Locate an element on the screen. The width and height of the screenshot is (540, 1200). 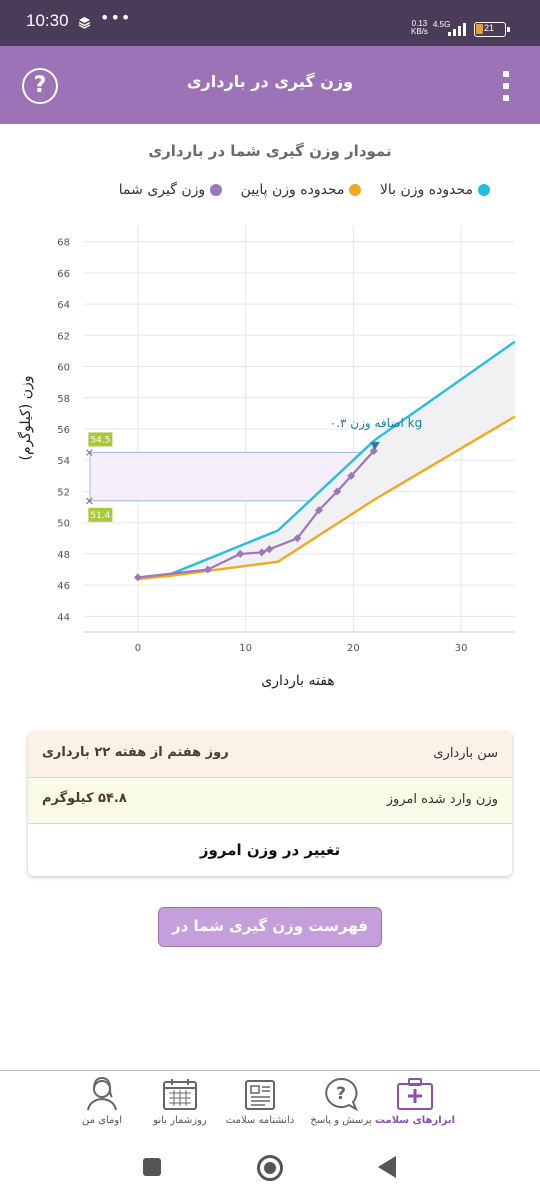
x-tick-label: 0 is located at coordinates (138, 648).